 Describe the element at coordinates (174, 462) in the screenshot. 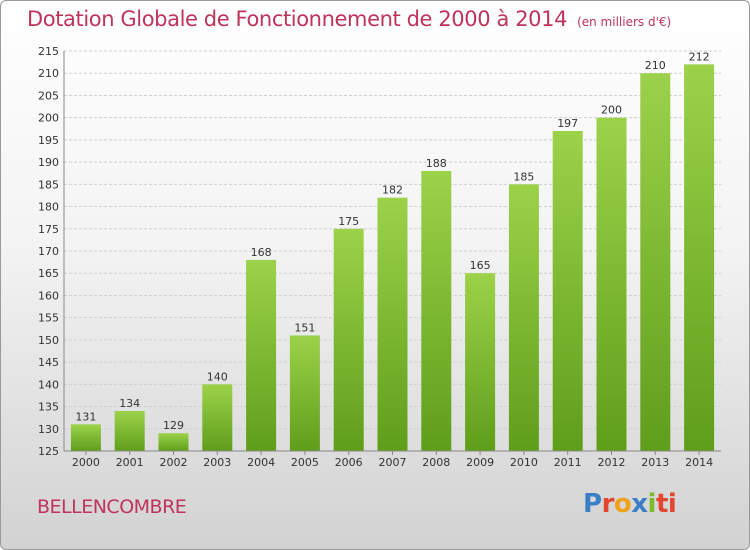

I see `x-tick-label: 2002` at that location.